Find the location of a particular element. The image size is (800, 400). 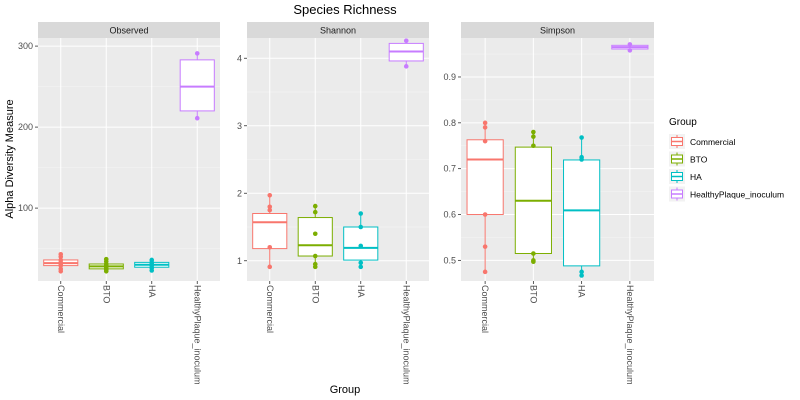

box-shannon-bto is located at coordinates (315, 236).